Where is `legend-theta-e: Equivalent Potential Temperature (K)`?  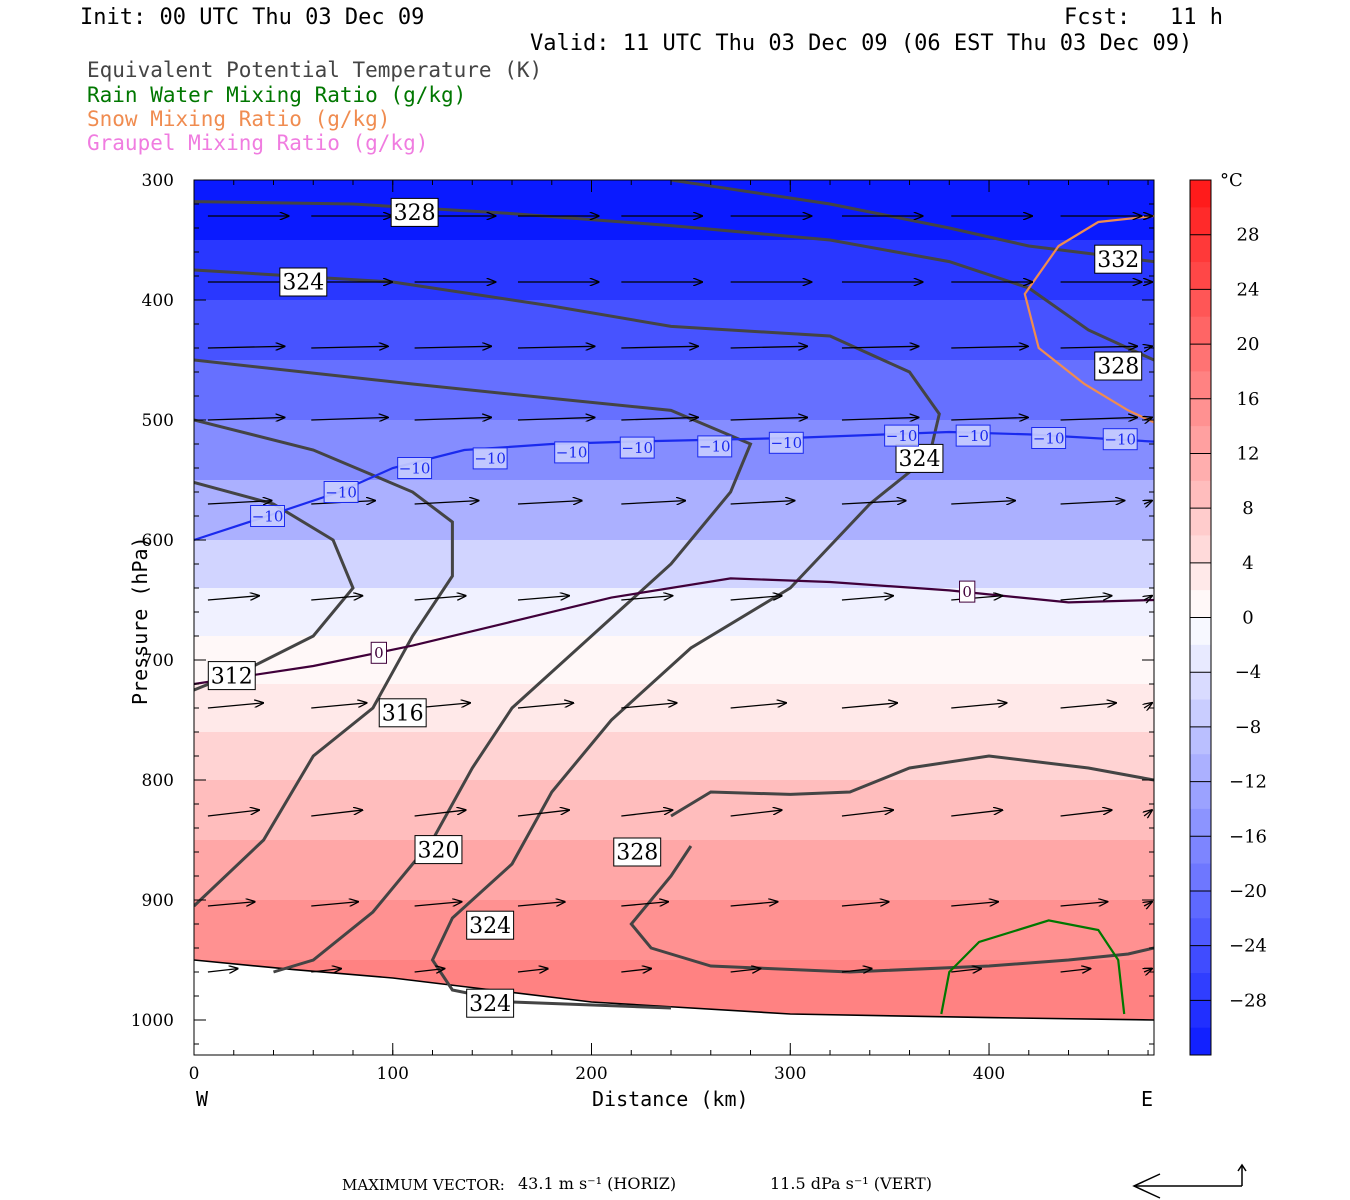
legend-theta-e: Equivalent Potential Temperature (K) is located at coordinates (315, 70).